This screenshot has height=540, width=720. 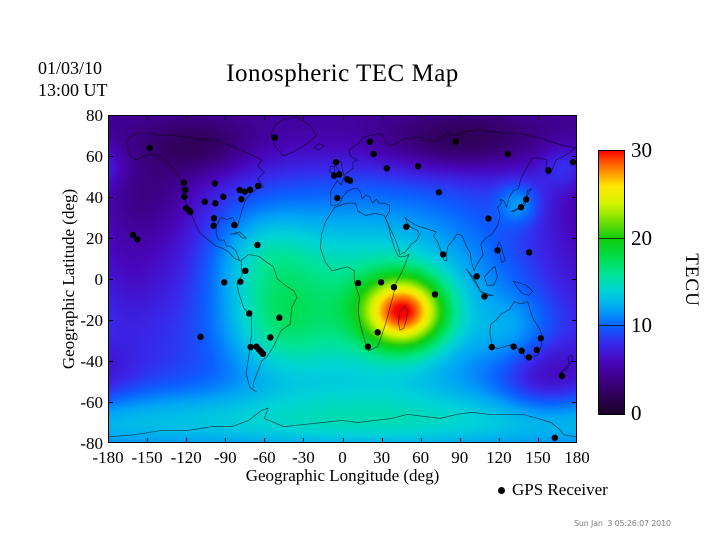 What do you see at coordinates (622, 523) in the screenshot?
I see `generation-timestamp: Sun Jan 3 05:26:07 2010` at bounding box center [622, 523].